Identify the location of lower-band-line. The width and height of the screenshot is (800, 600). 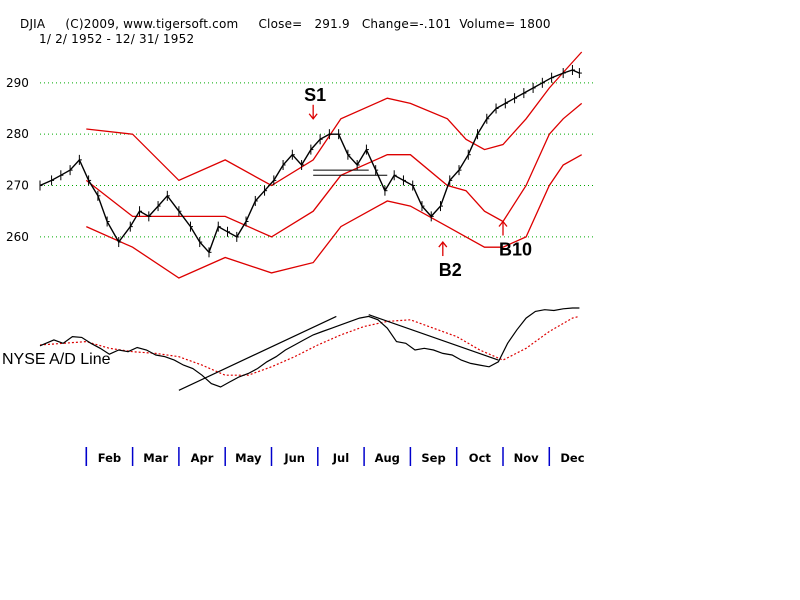
(334, 216).